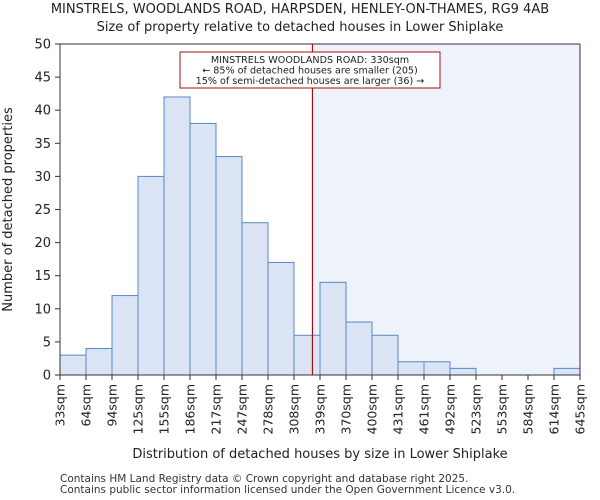  Describe the element at coordinates (42, 111) in the screenshot. I see `y-tick-label: 40` at that location.